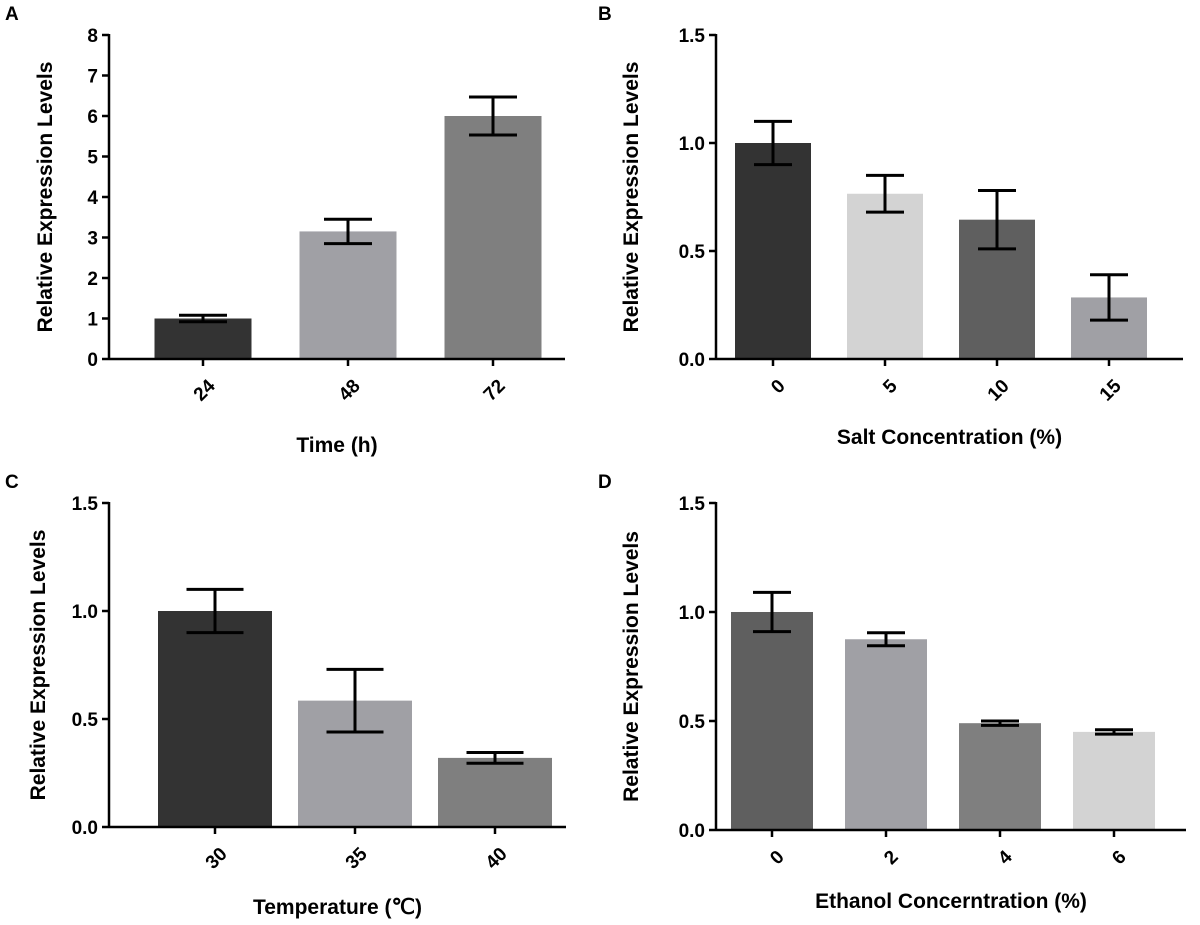  I want to click on panel-c-x-tick-label: 35, so click(357, 858).